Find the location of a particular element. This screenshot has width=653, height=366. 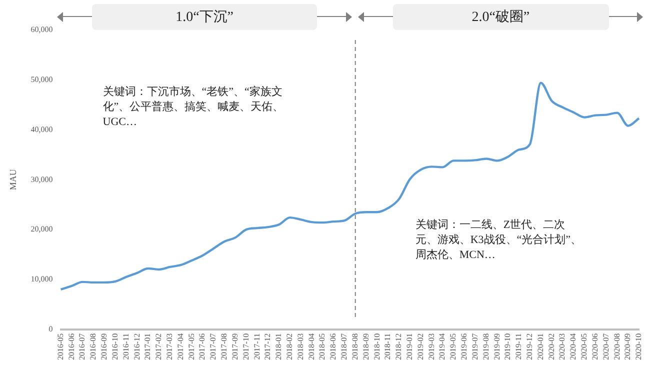

x-tick-label: 2017-08 is located at coordinates (224, 346).